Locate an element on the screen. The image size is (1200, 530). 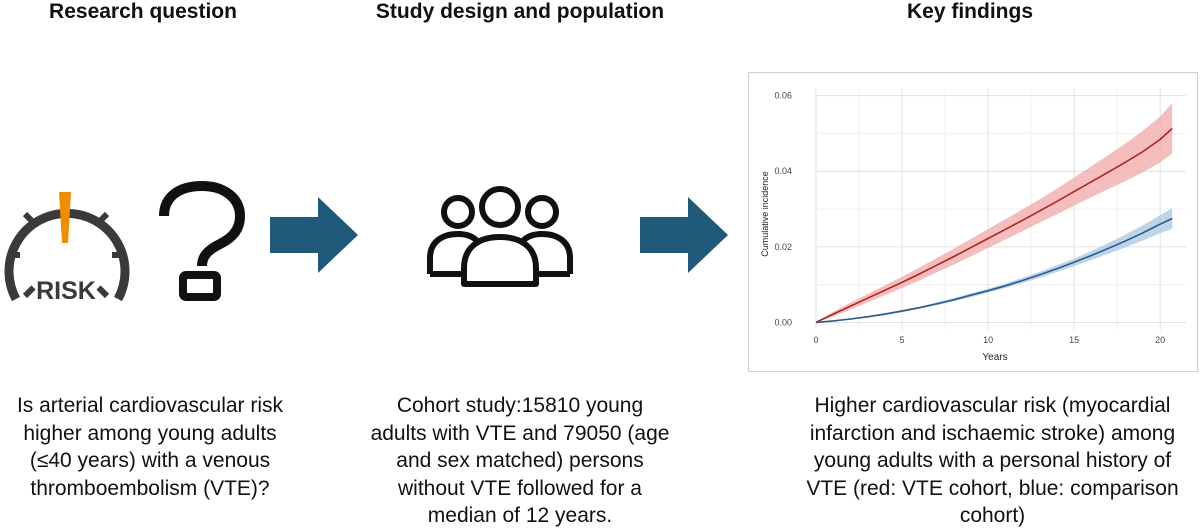
caption-line: median of 12 years. is located at coordinates (520, 515).